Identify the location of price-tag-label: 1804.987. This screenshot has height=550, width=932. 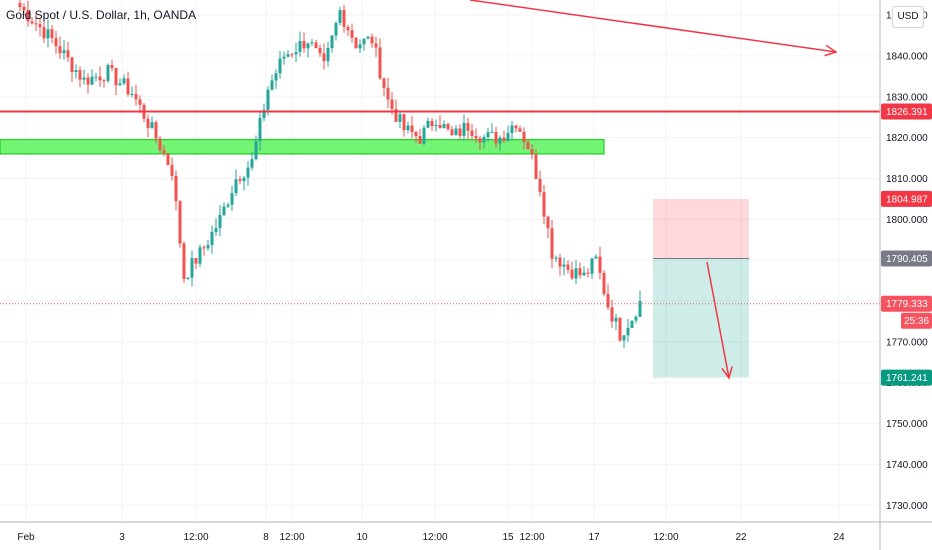
(907, 199).